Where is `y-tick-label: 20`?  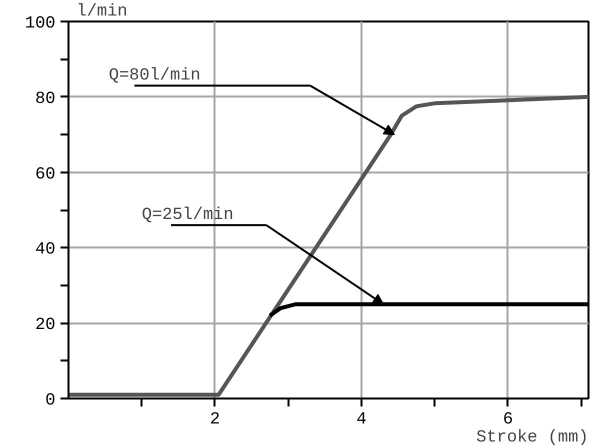 y-tick-label: 20 is located at coordinates (45, 326).